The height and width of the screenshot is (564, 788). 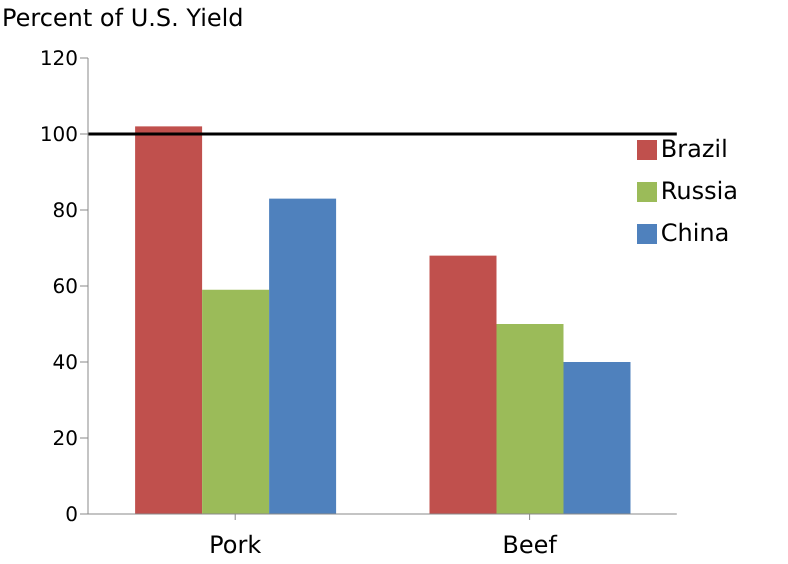 I want to click on y-tick-label: 0, so click(x=71, y=514).